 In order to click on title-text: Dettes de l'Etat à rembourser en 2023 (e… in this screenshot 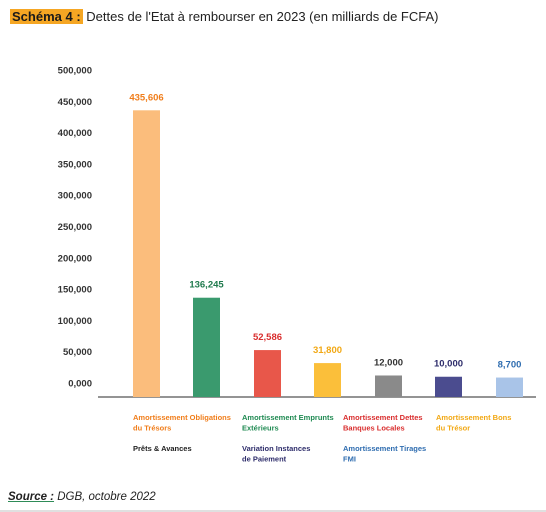, I will do `click(262, 16)`.